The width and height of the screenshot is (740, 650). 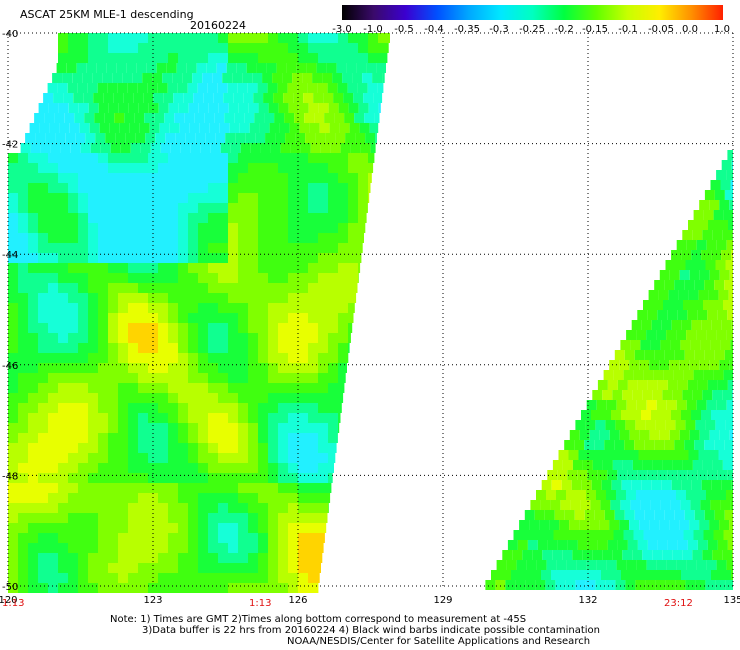 What do you see at coordinates (10, 255) in the screenshot?
I see `lat-tick-label: -44` at bounding box center [10, 255].